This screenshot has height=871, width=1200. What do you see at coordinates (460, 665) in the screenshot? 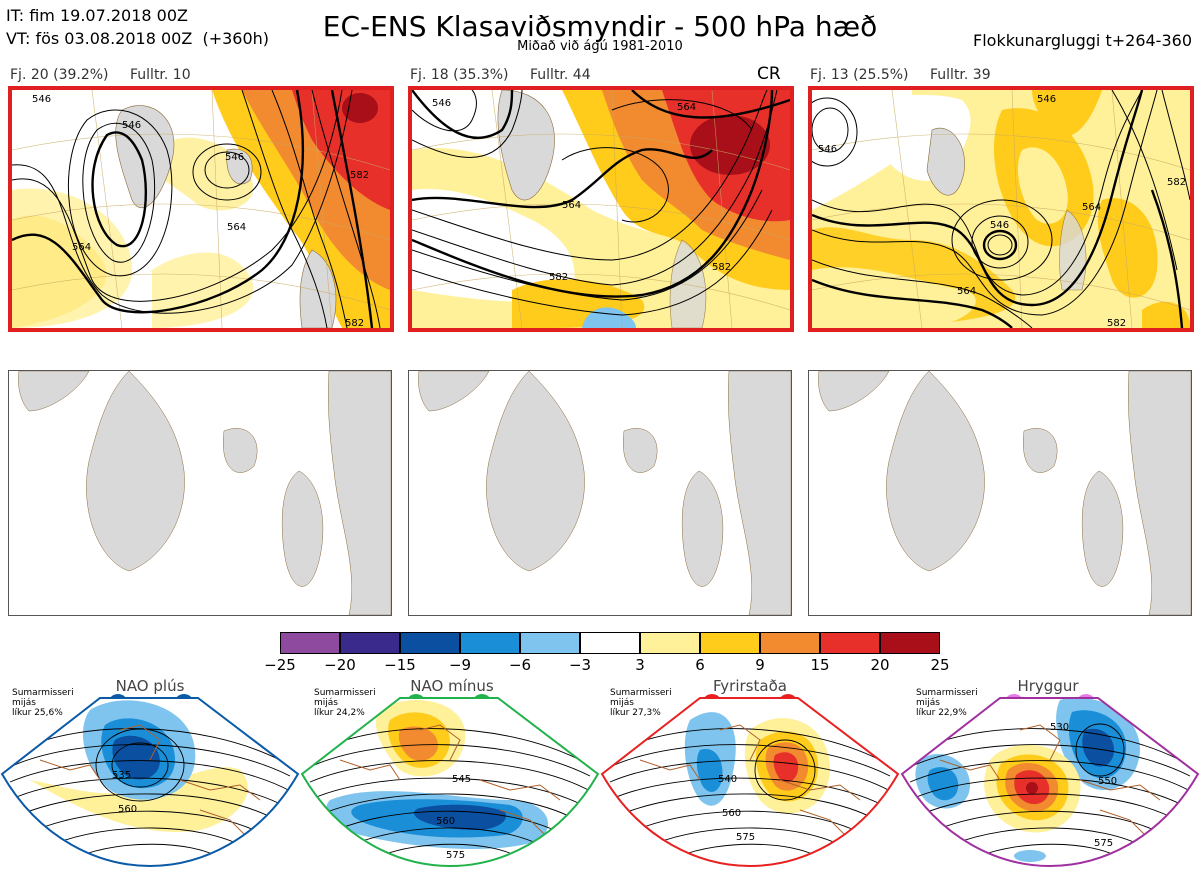
I see `colorbar-tick: −9` at bounding box center [460, 665].